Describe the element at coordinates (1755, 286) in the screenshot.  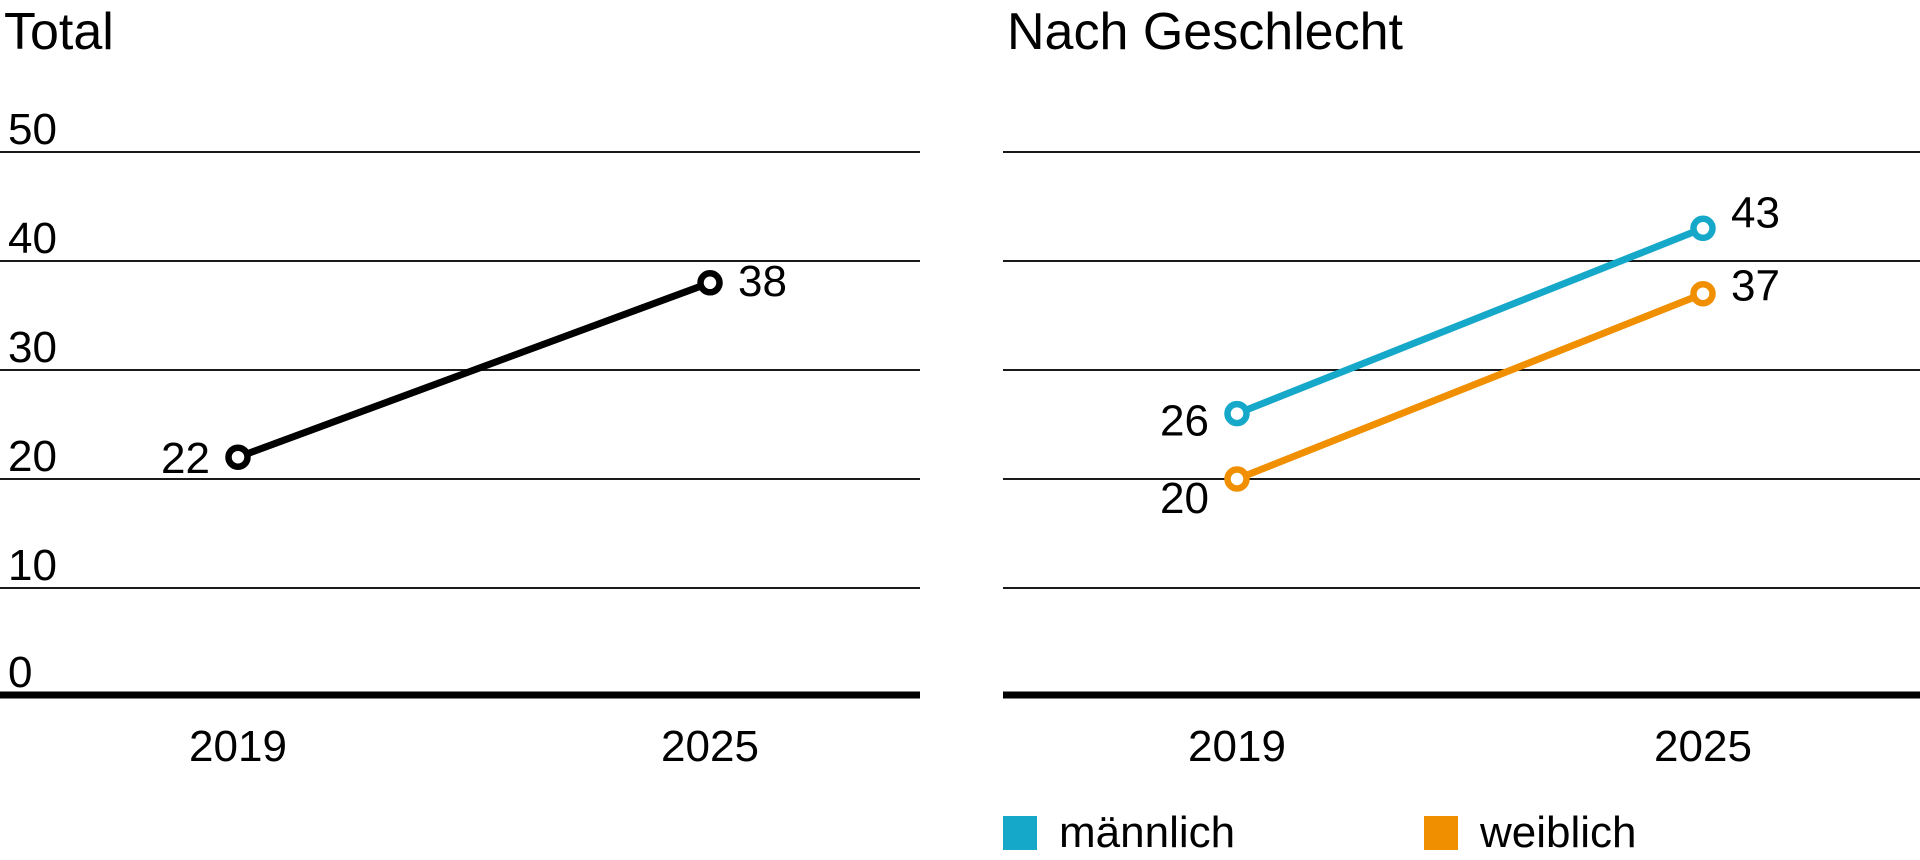
I see `data-label-weiblich-2025: 37` at that location.